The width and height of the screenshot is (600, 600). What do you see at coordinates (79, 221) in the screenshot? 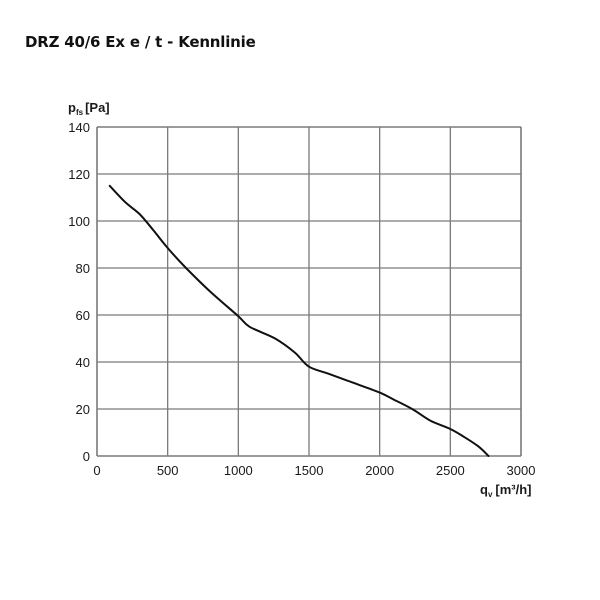
I see `y-tick-label: 100` at bounding box center [79, 221].